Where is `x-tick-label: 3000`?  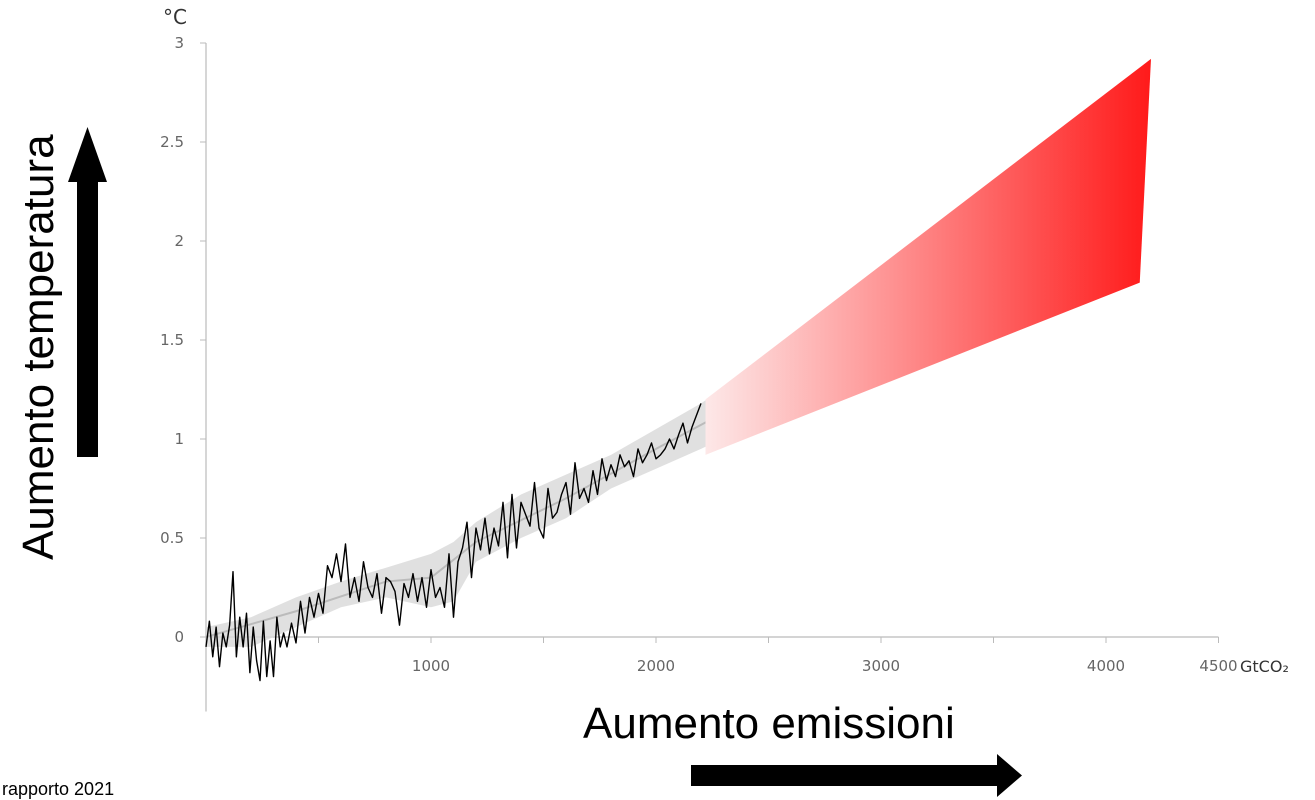 x-tick-label: 3000 is located at coordinates (881, 666).